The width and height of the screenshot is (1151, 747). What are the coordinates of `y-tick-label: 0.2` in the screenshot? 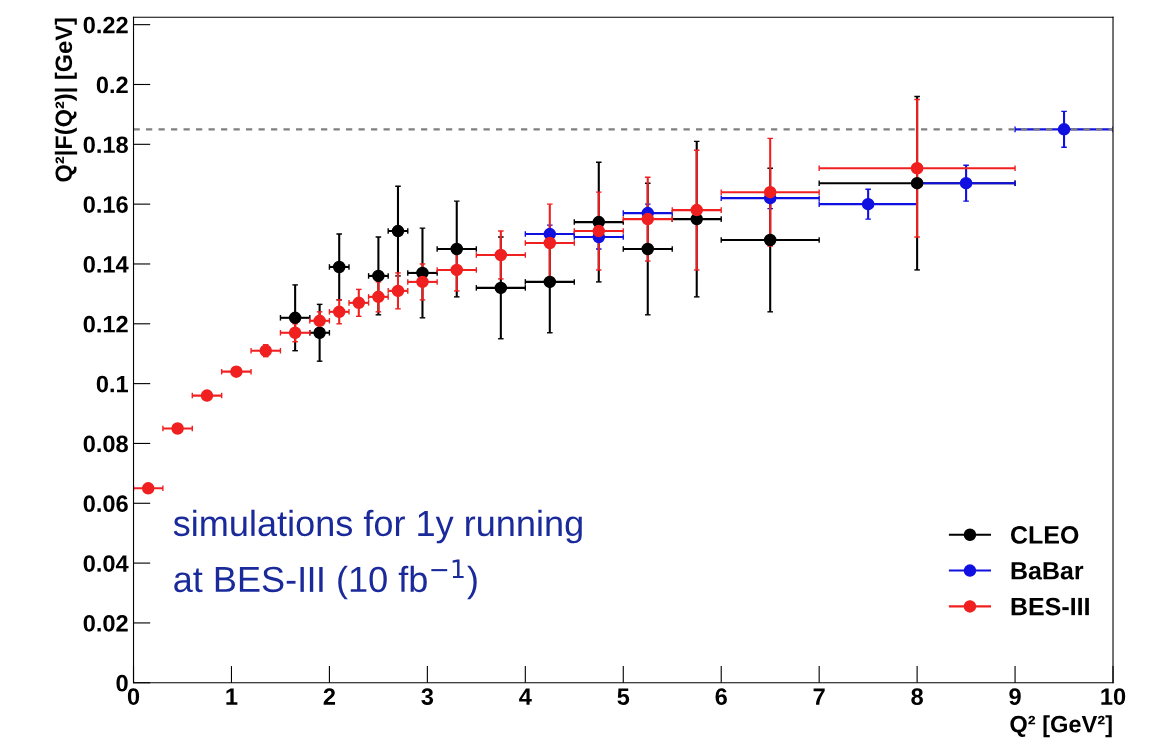 It's located at (112, 85).